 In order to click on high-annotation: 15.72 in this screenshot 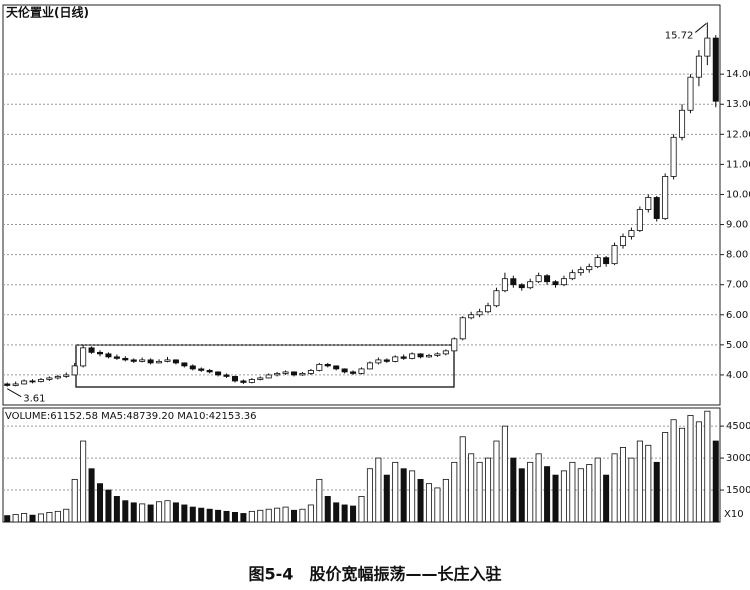, I will do `click(679, 35)`.